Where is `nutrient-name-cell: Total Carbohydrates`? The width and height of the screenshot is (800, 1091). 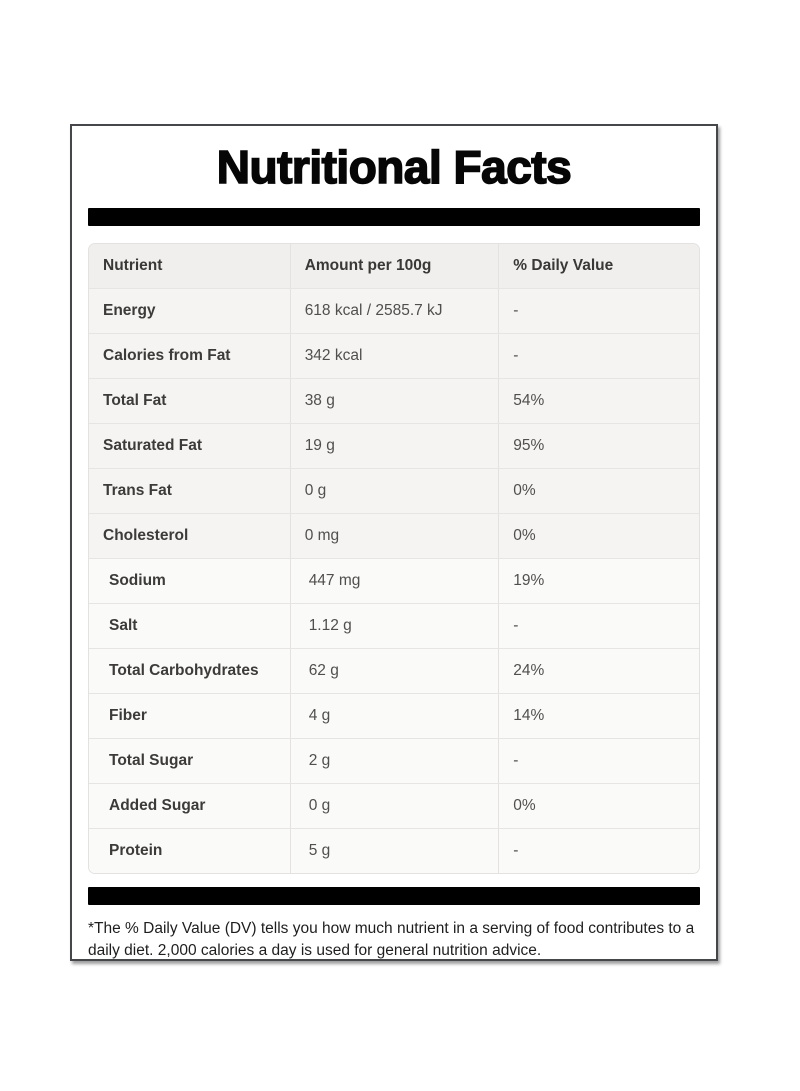
nutrient-name-cell: Total Carbohydrates is located at coordinates (184, 671).